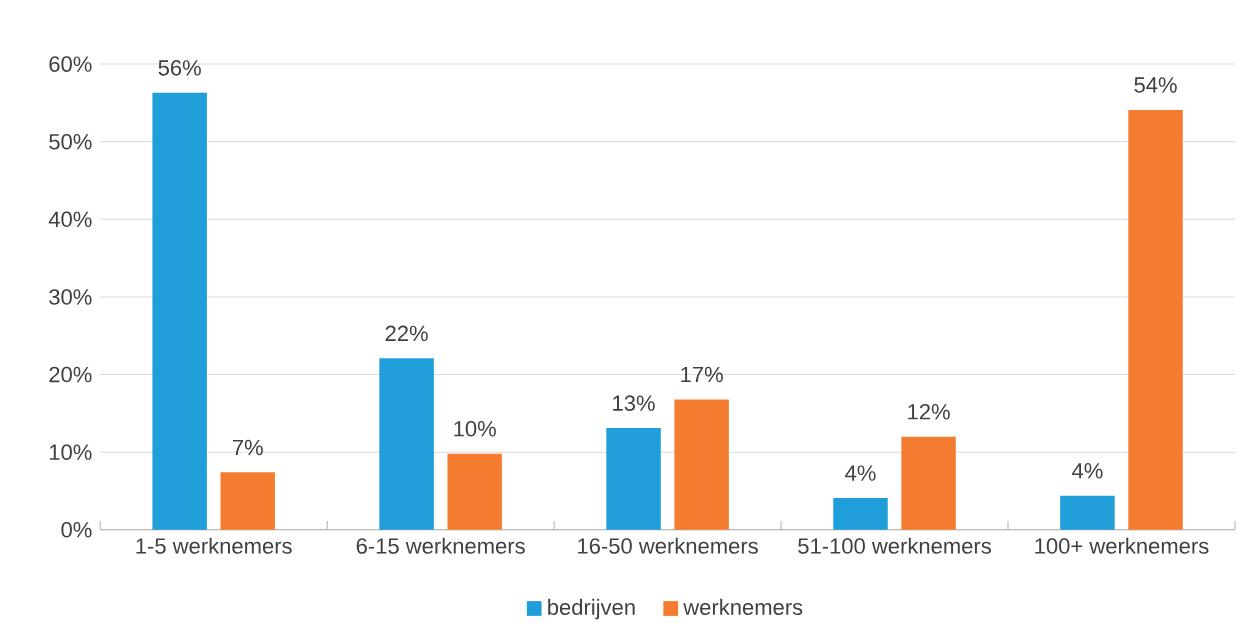 This screenshot has height=637, width=1260. I want to click on x-tick-label: 16-50 werknemers, so click(668, 545).